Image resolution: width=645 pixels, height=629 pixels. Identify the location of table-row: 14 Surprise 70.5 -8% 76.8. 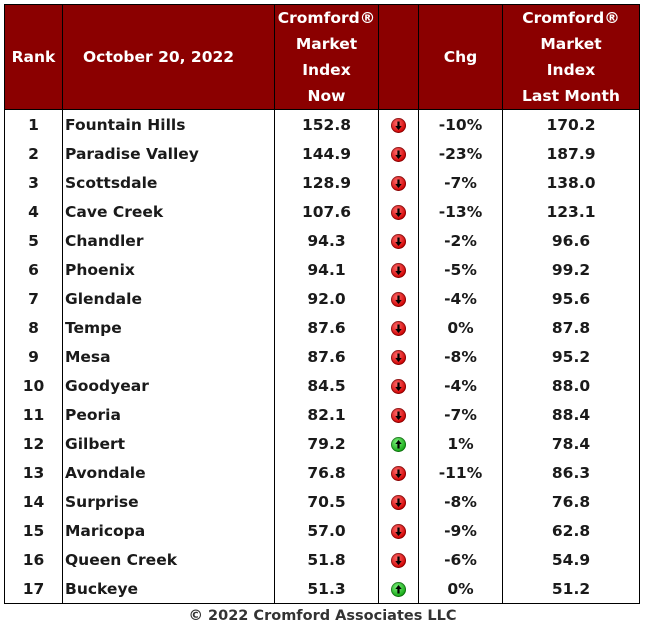
(322, 501).